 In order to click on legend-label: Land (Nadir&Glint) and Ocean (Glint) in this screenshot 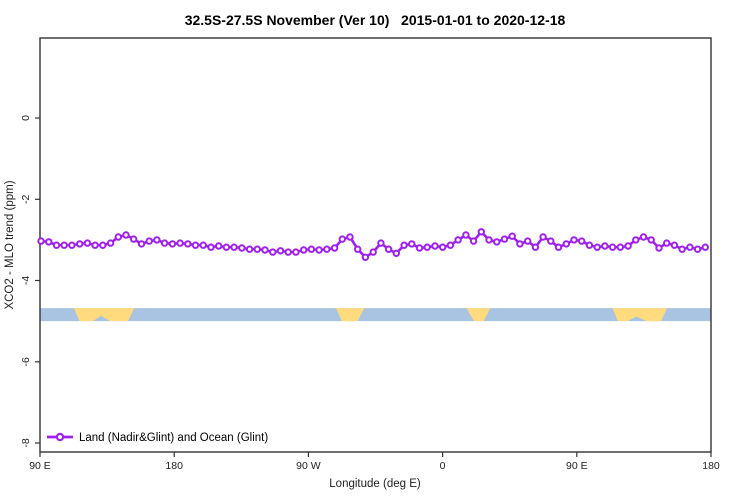, I will do `click(173, 438)`.